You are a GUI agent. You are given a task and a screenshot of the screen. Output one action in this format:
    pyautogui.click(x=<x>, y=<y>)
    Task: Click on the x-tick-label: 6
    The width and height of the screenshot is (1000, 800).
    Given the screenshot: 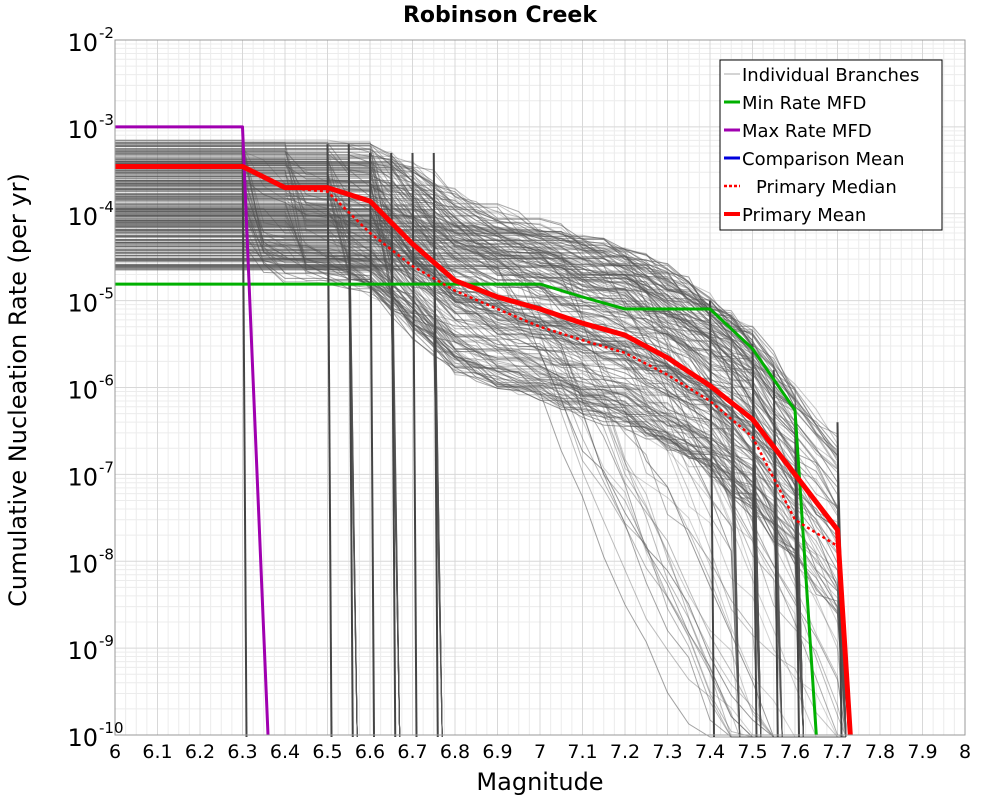 What is the action you would take?
    pyautogui.click(x=115, y=752)
    